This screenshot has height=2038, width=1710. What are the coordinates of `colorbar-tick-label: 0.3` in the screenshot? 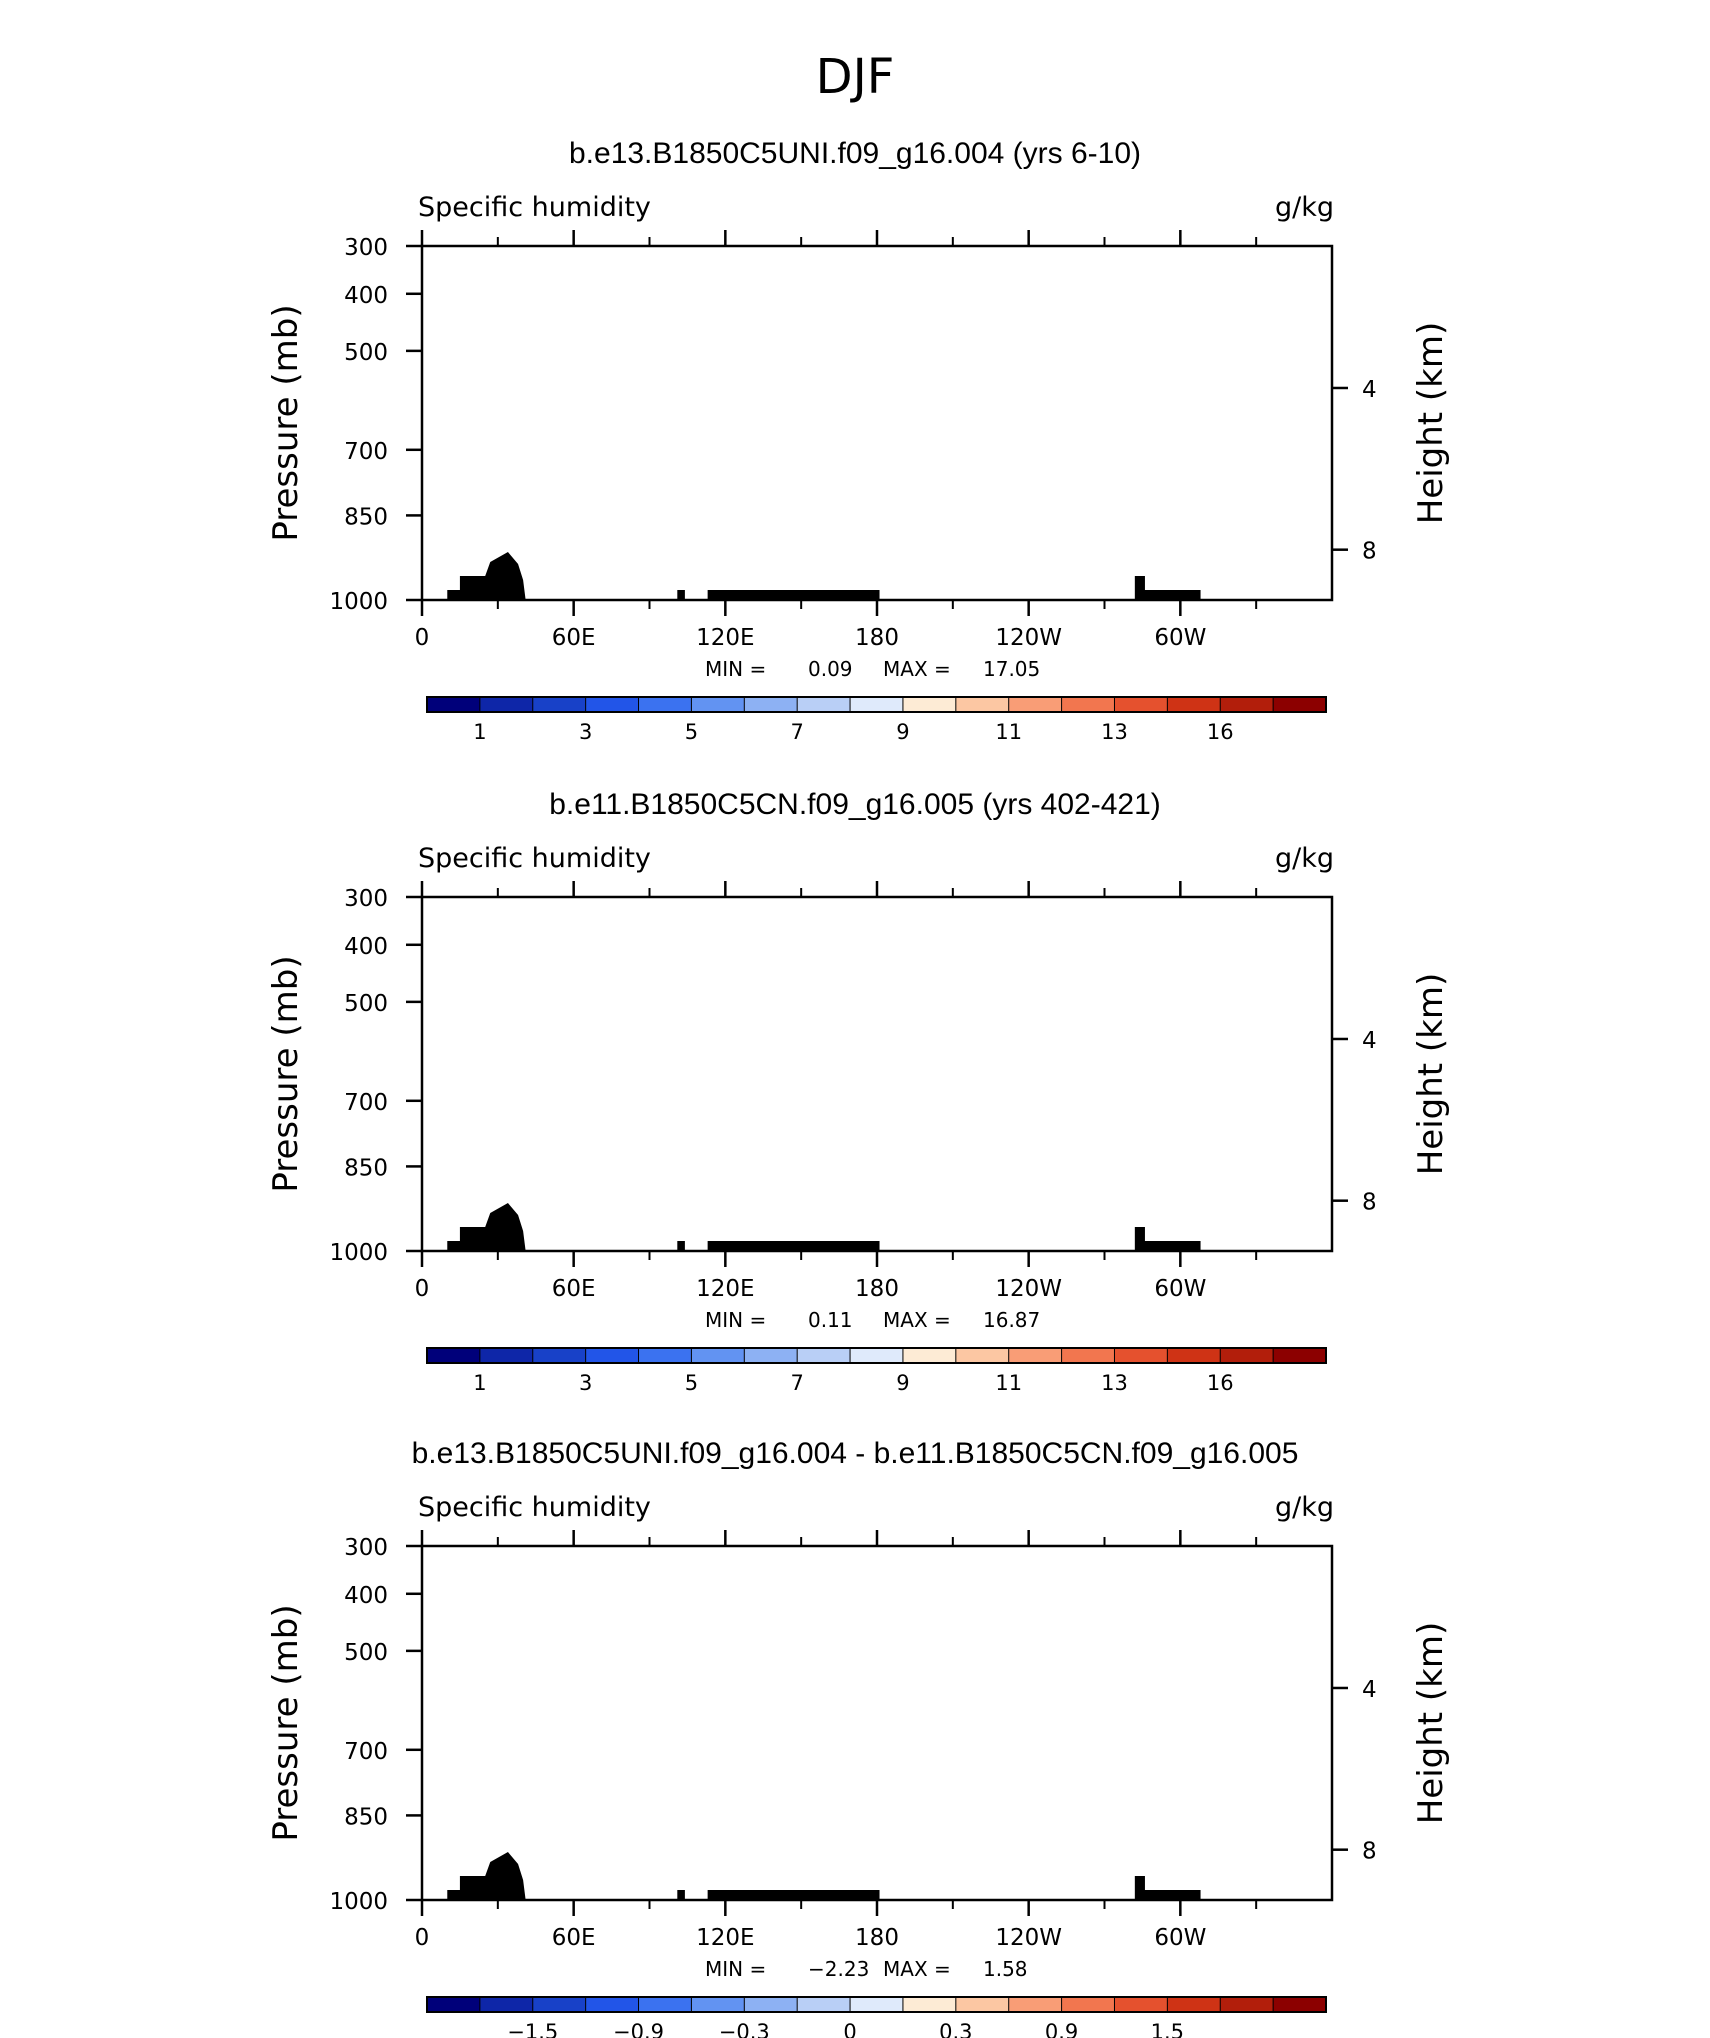 It's located at (955, 2029).